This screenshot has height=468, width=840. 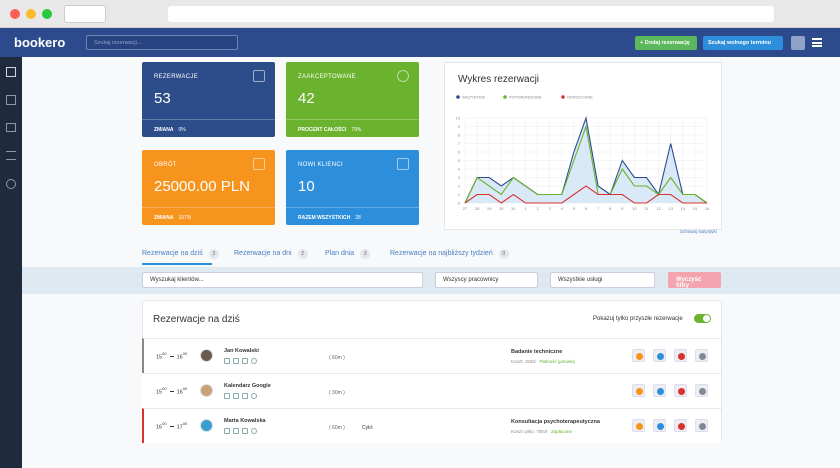 I want to click on end-minute: 00, so click(x=185, y=423).